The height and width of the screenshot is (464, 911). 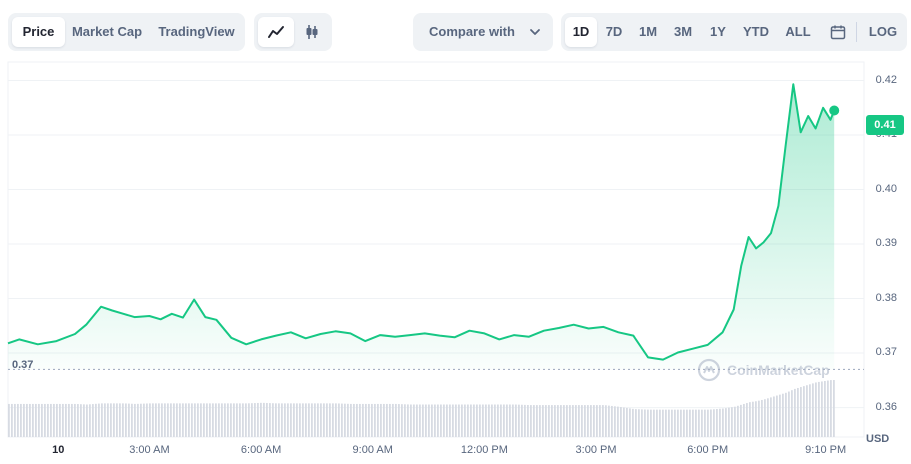 What do you see at coordinates (581, 32) in the screenshot?
I see `range-1d: 1D` at bounding box center [581, 32].